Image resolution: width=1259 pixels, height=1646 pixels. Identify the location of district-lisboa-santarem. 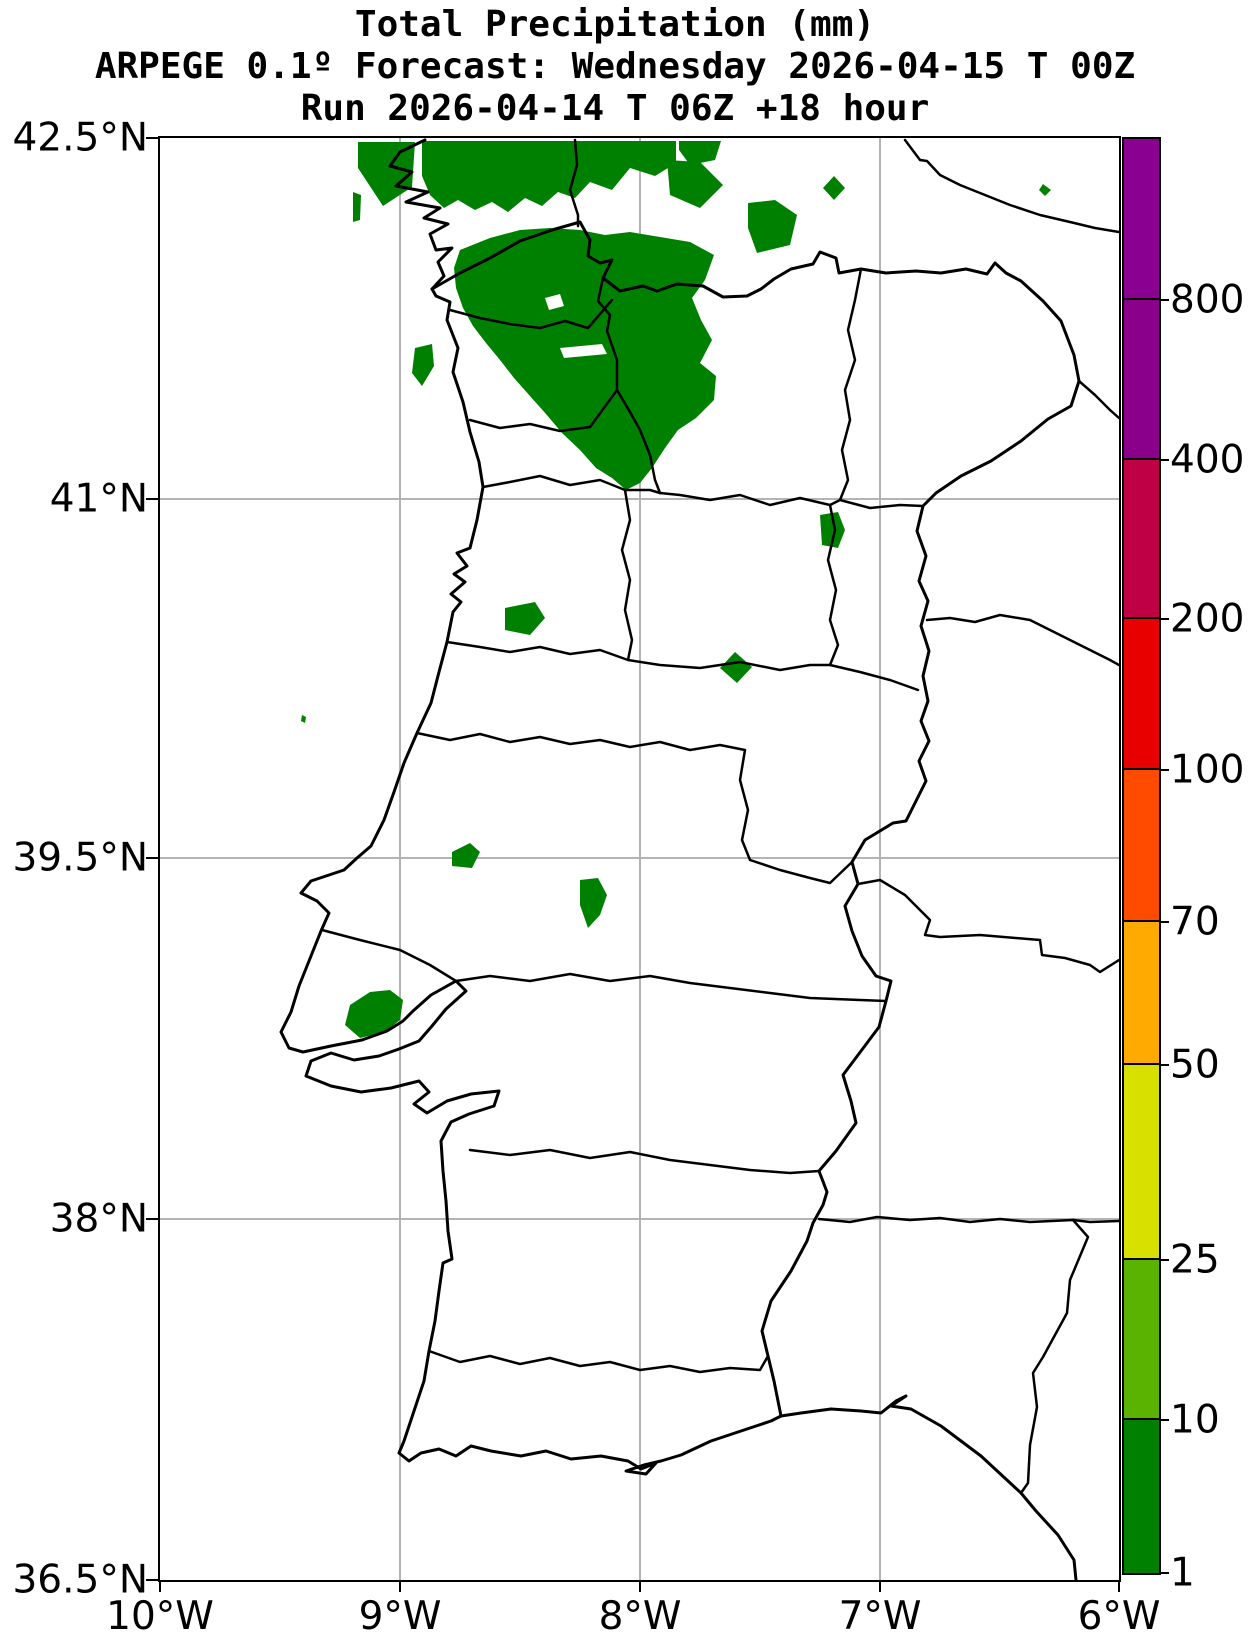
(389, 955).